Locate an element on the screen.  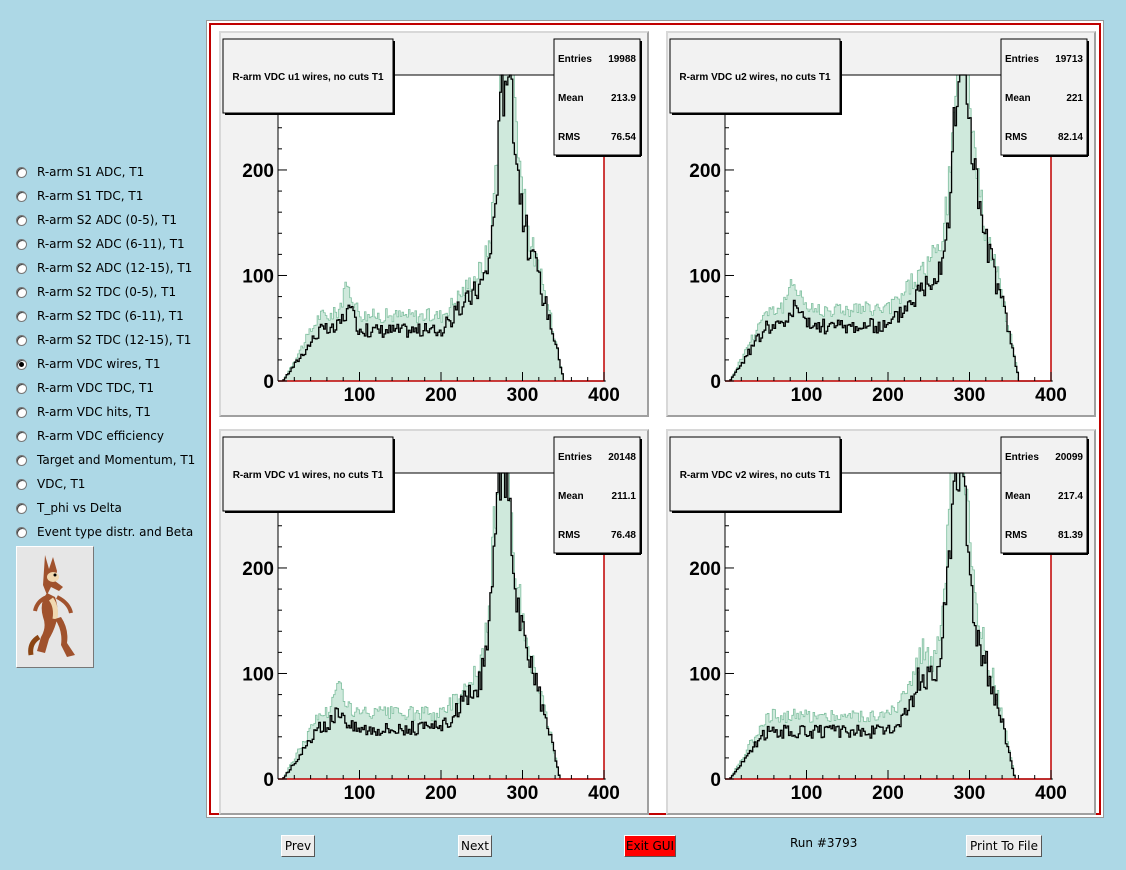
title-box is located at coordinates (755, 76).